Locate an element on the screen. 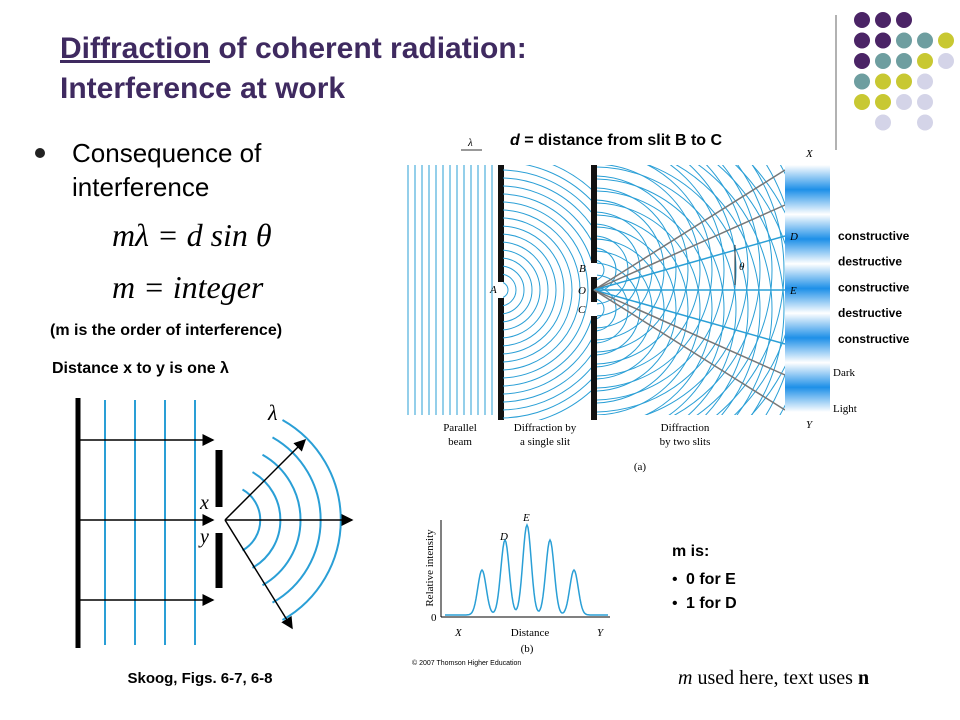 The image size is (960, 720). title-link: Diffraction is located at coordinates (135, 48).